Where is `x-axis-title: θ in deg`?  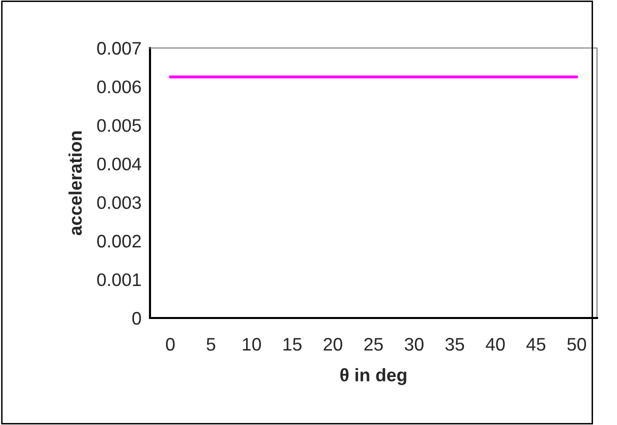
x-axis-title: θ in deg is located at coordinates (373, 377).